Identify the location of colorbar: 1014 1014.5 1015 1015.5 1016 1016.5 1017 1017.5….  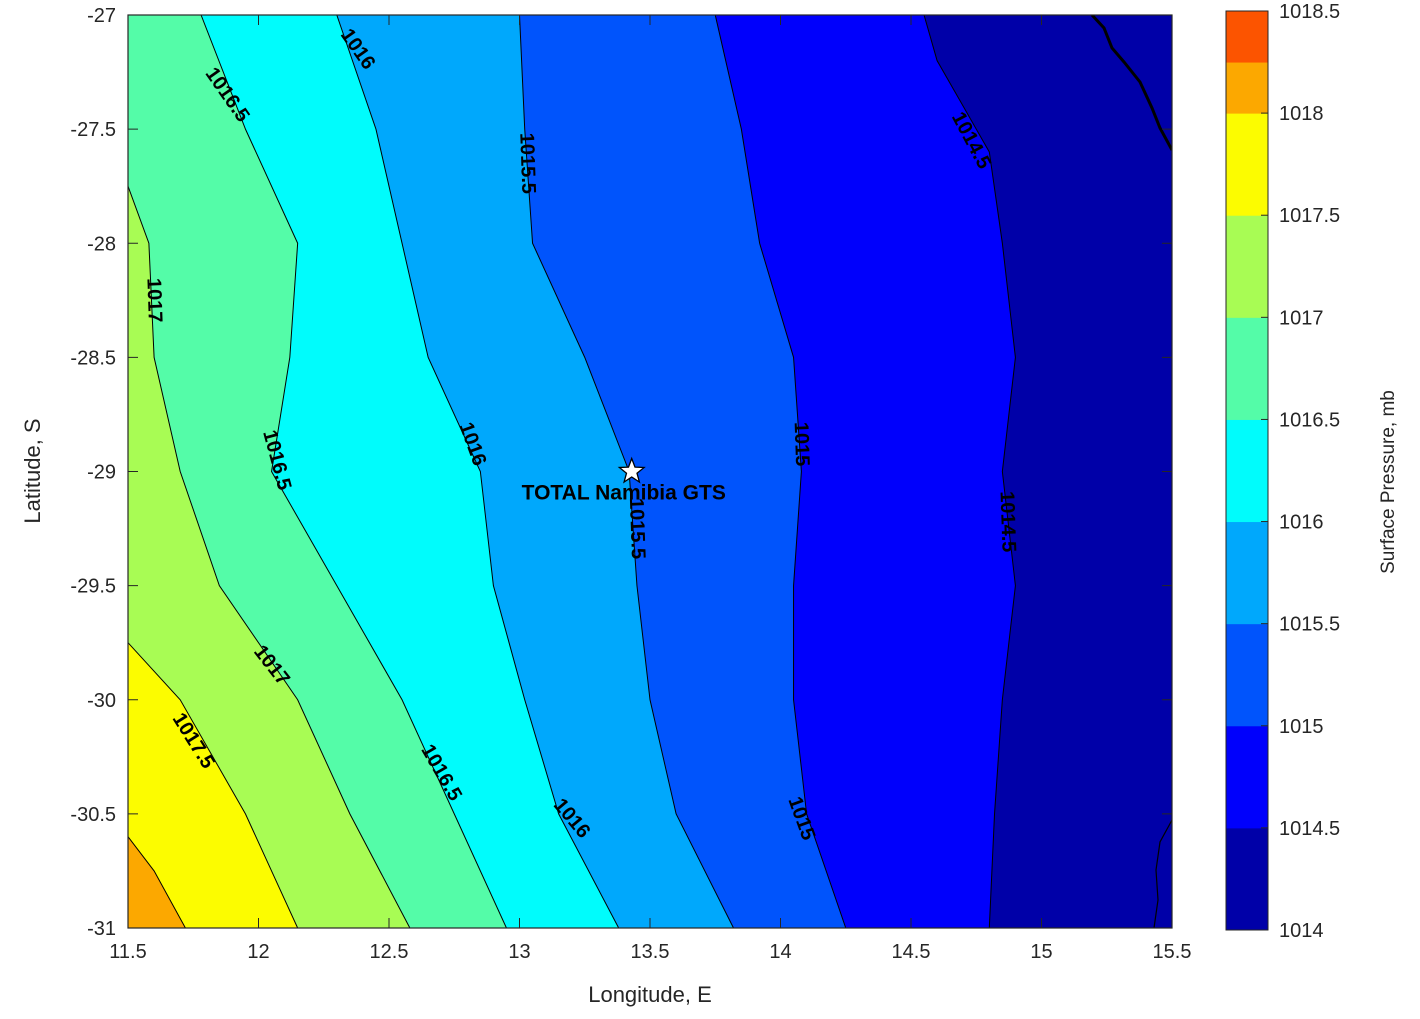
(1282, 471).